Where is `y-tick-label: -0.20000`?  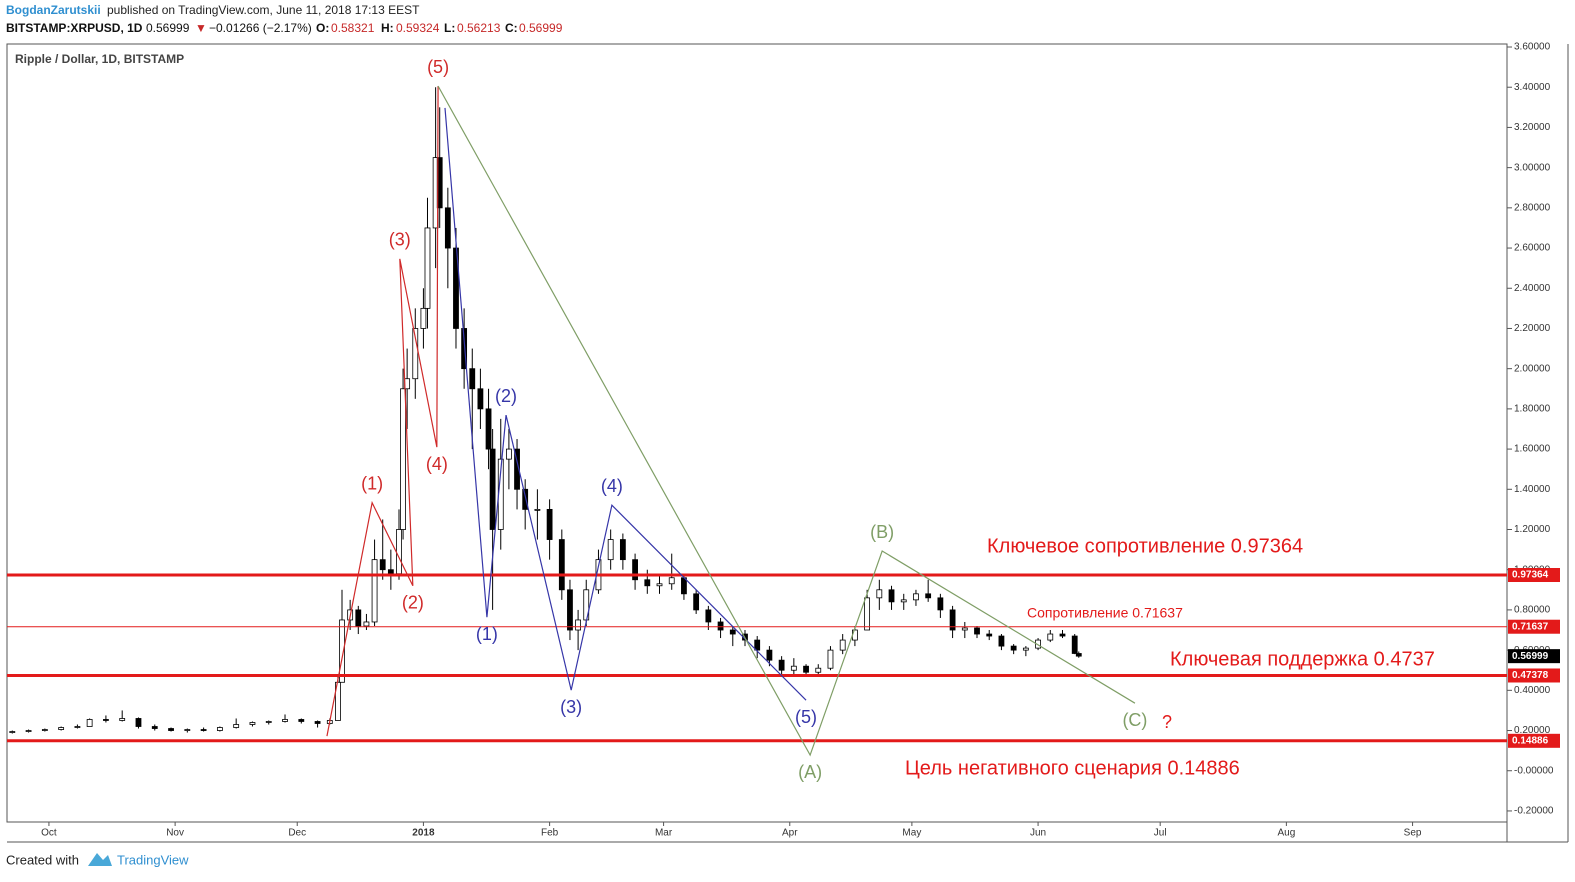 y-tick-label: -0.20000 is located at coordinates (1534, 811).